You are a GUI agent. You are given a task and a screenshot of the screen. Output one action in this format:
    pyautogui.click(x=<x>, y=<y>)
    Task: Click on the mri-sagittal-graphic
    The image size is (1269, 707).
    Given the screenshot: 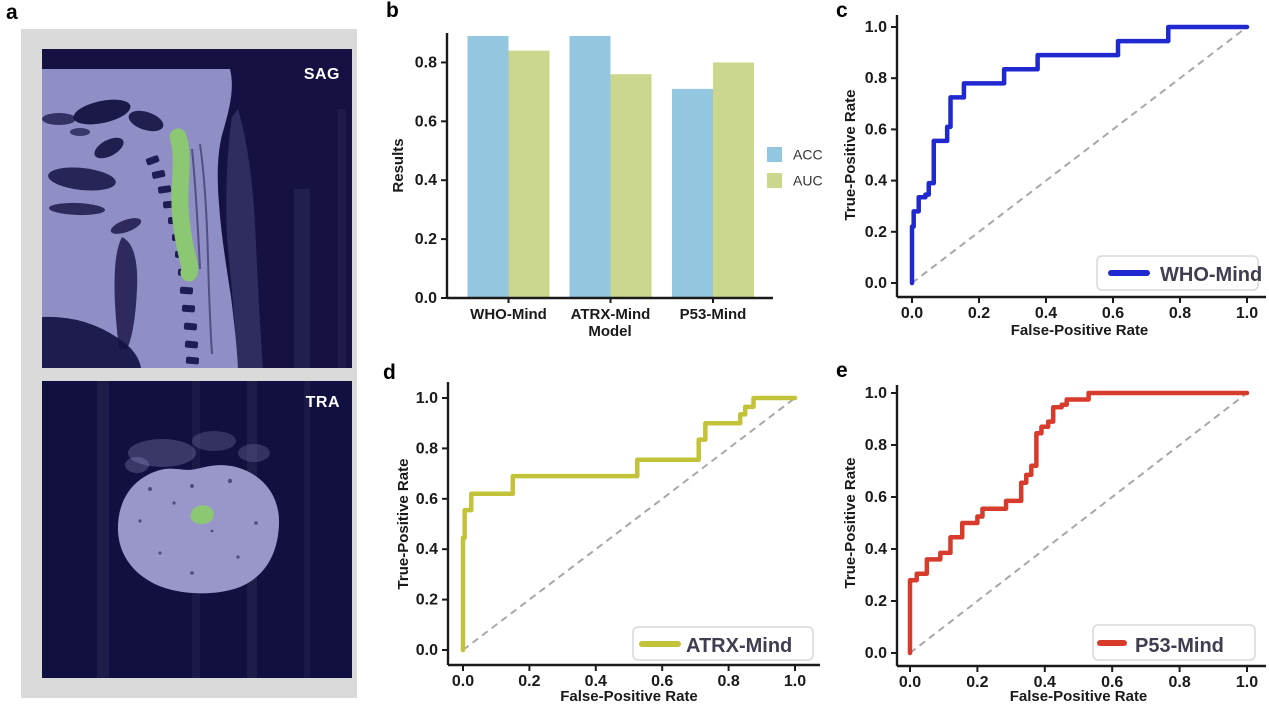 What is the action you would take?
    pyautogui.click(x=197, y=208)
    